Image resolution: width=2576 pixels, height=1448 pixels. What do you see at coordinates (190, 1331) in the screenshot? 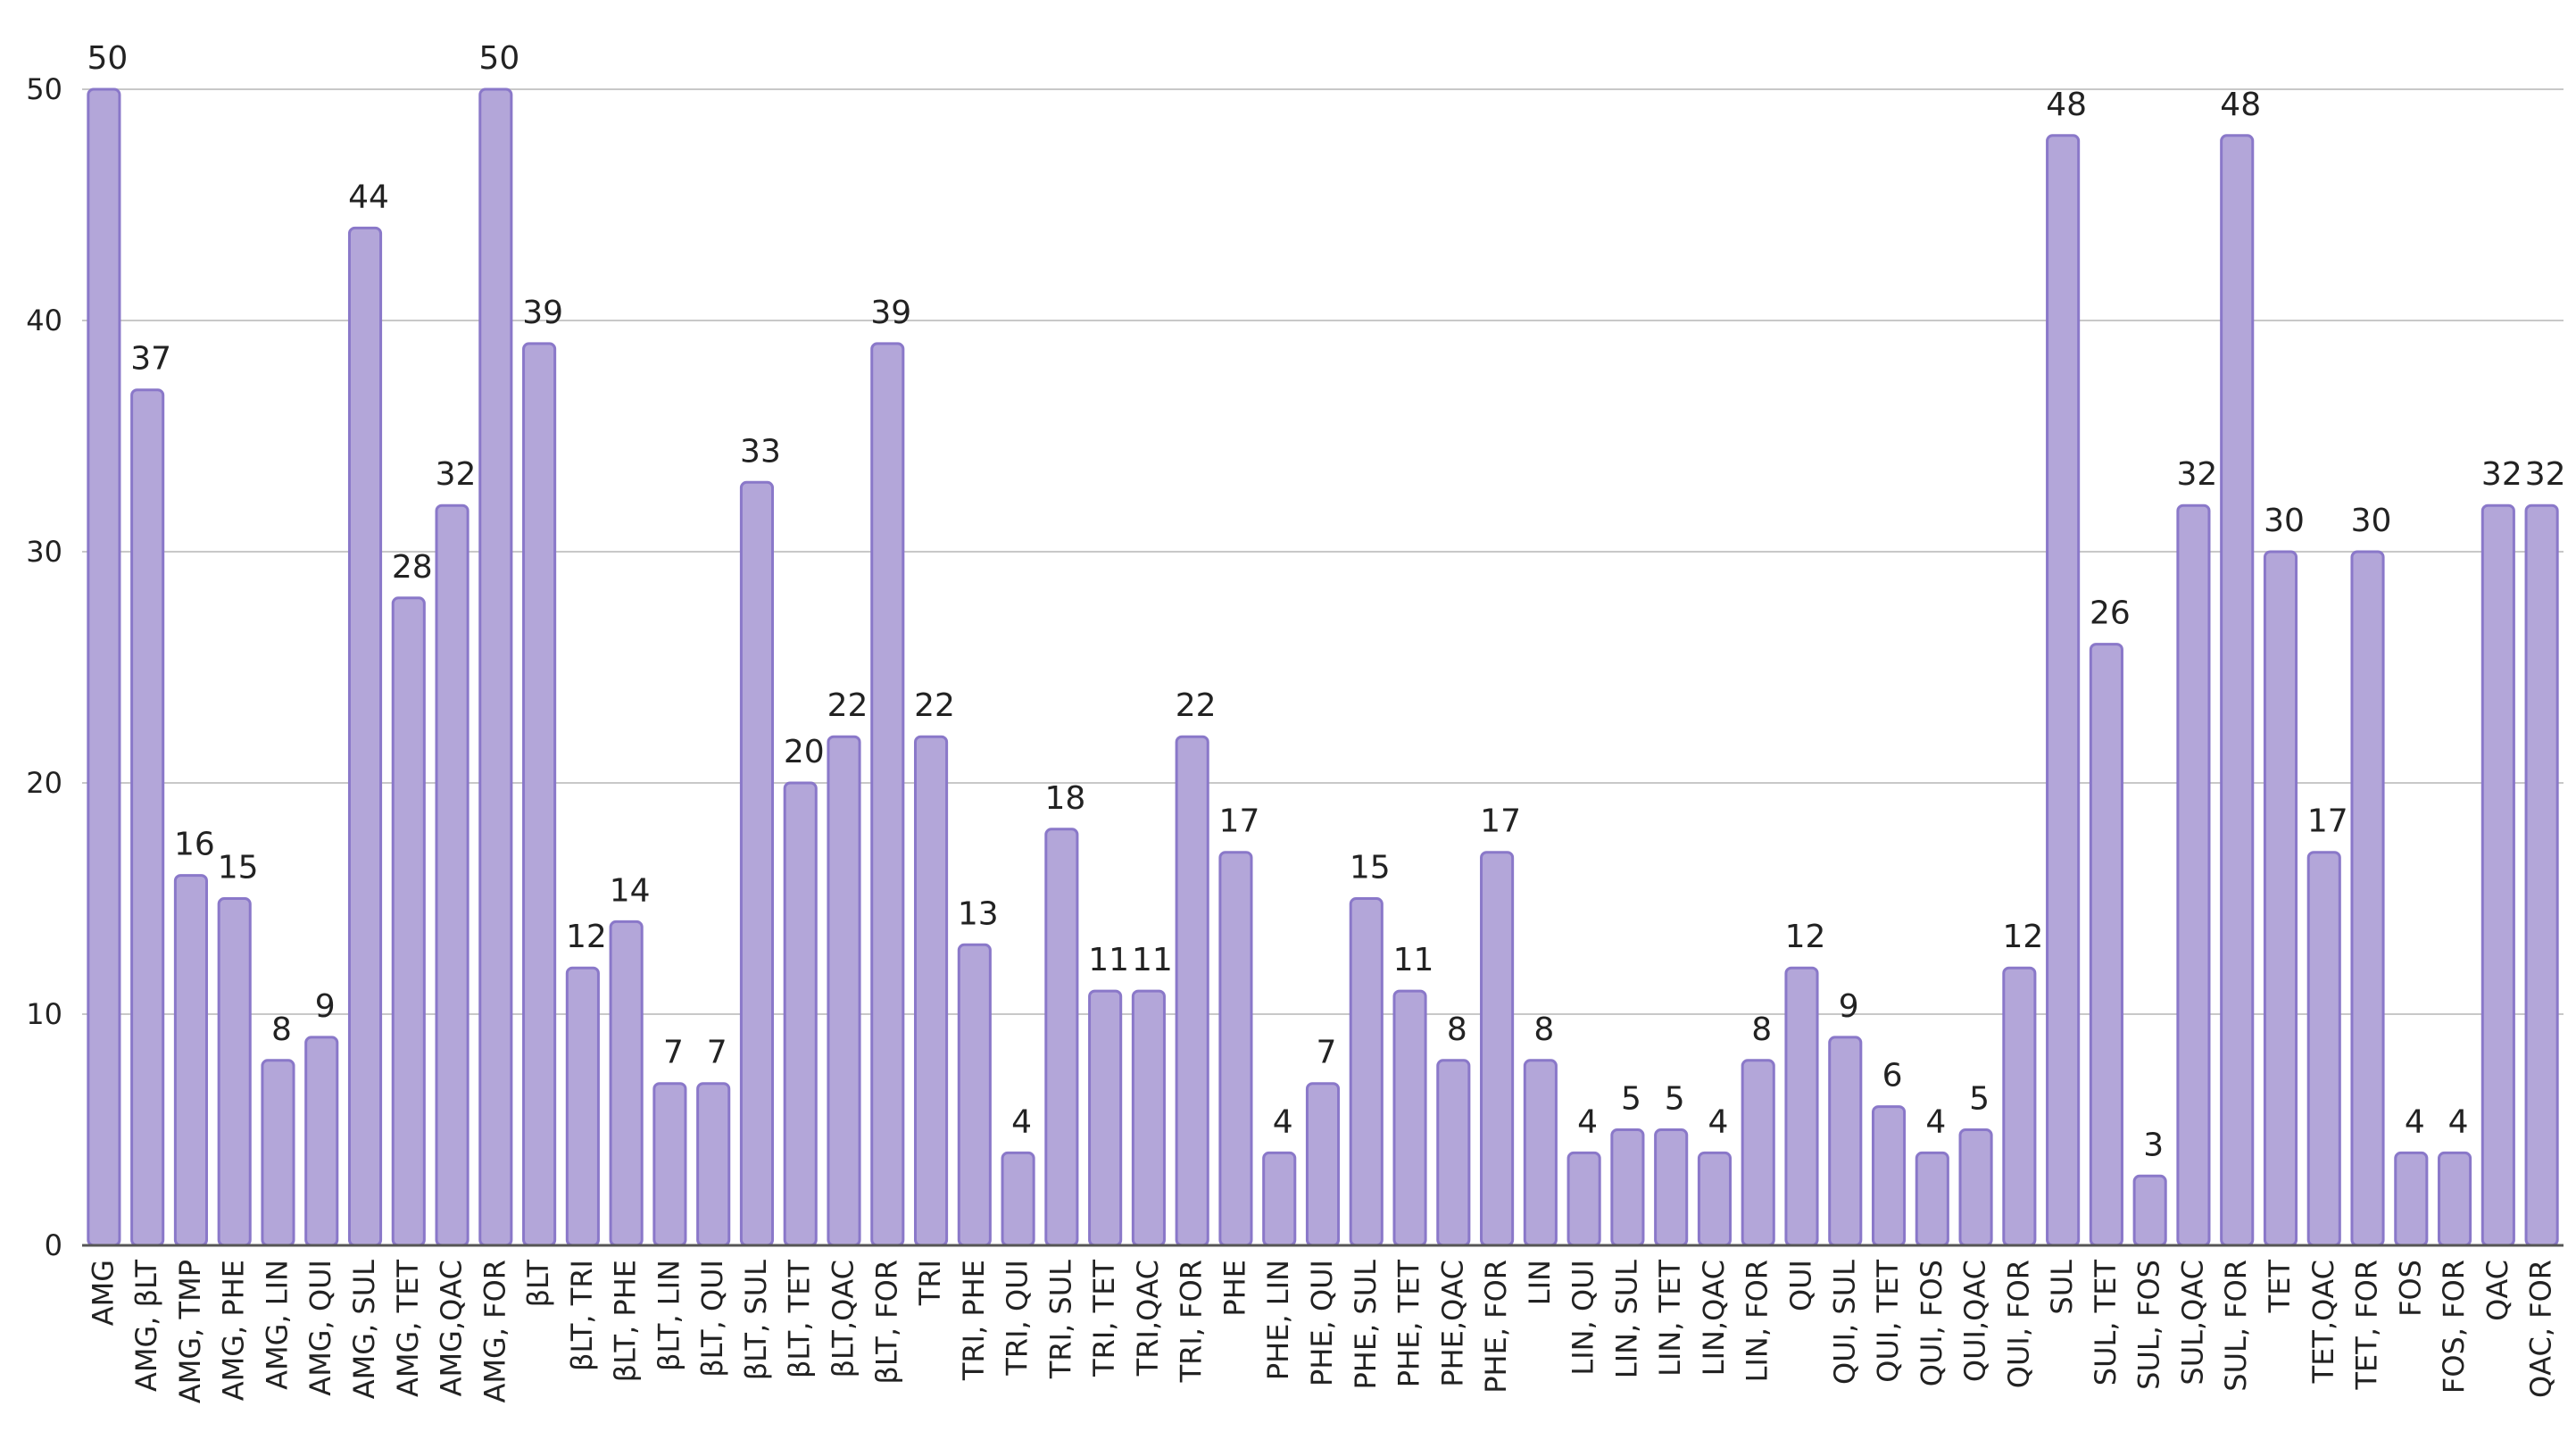
I see `x-tick-label: AMG, TMP` at bounding box center [190, 1331].